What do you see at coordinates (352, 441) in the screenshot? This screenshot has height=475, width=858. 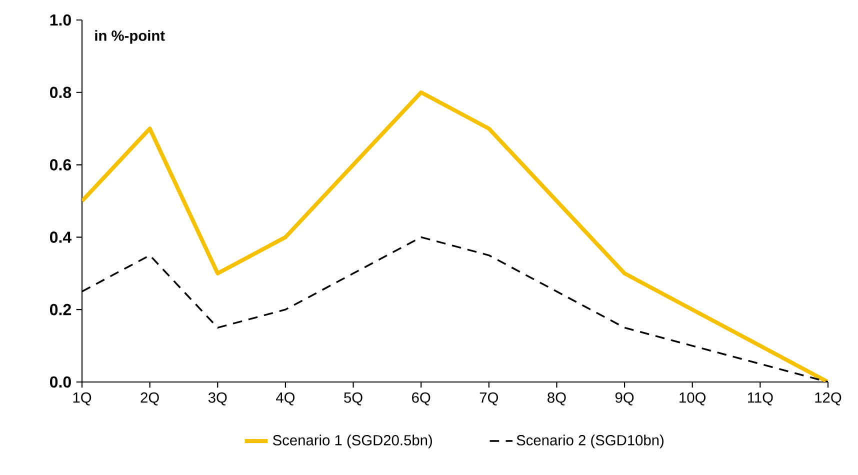 I see `legend-label: Scenario 1 (SGD20.5bn)` at bounding box center [352, 441].